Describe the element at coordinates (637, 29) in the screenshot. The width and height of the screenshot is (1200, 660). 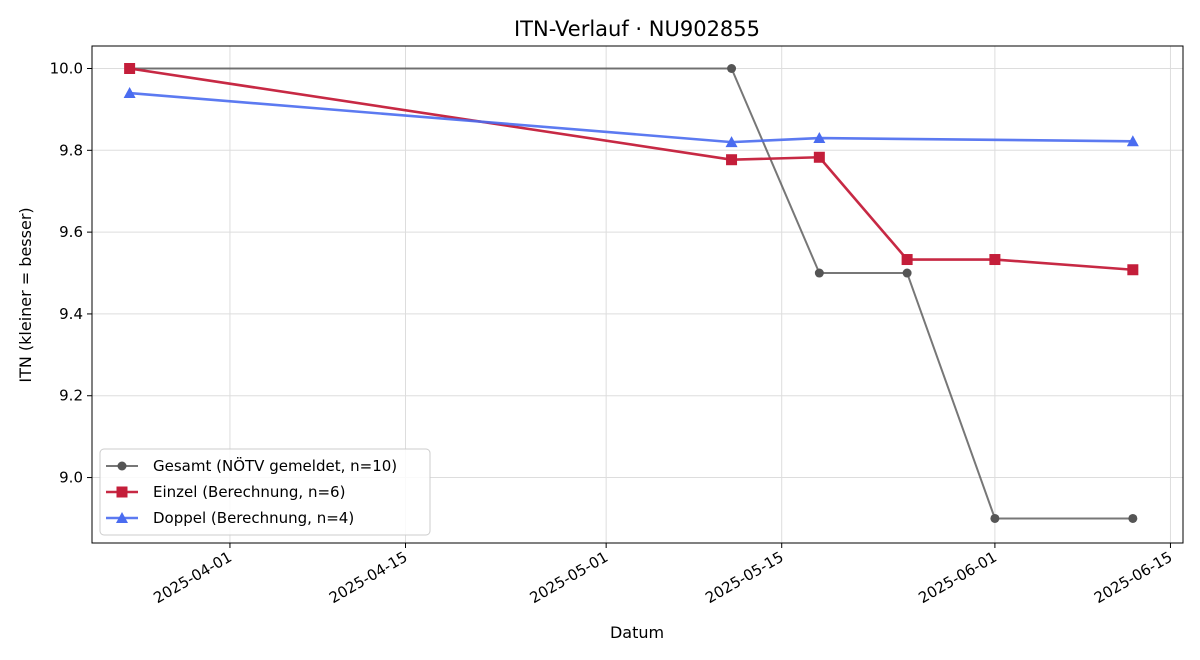
I see `chart-title: ITN-Verlauf · NU902855` at that location.